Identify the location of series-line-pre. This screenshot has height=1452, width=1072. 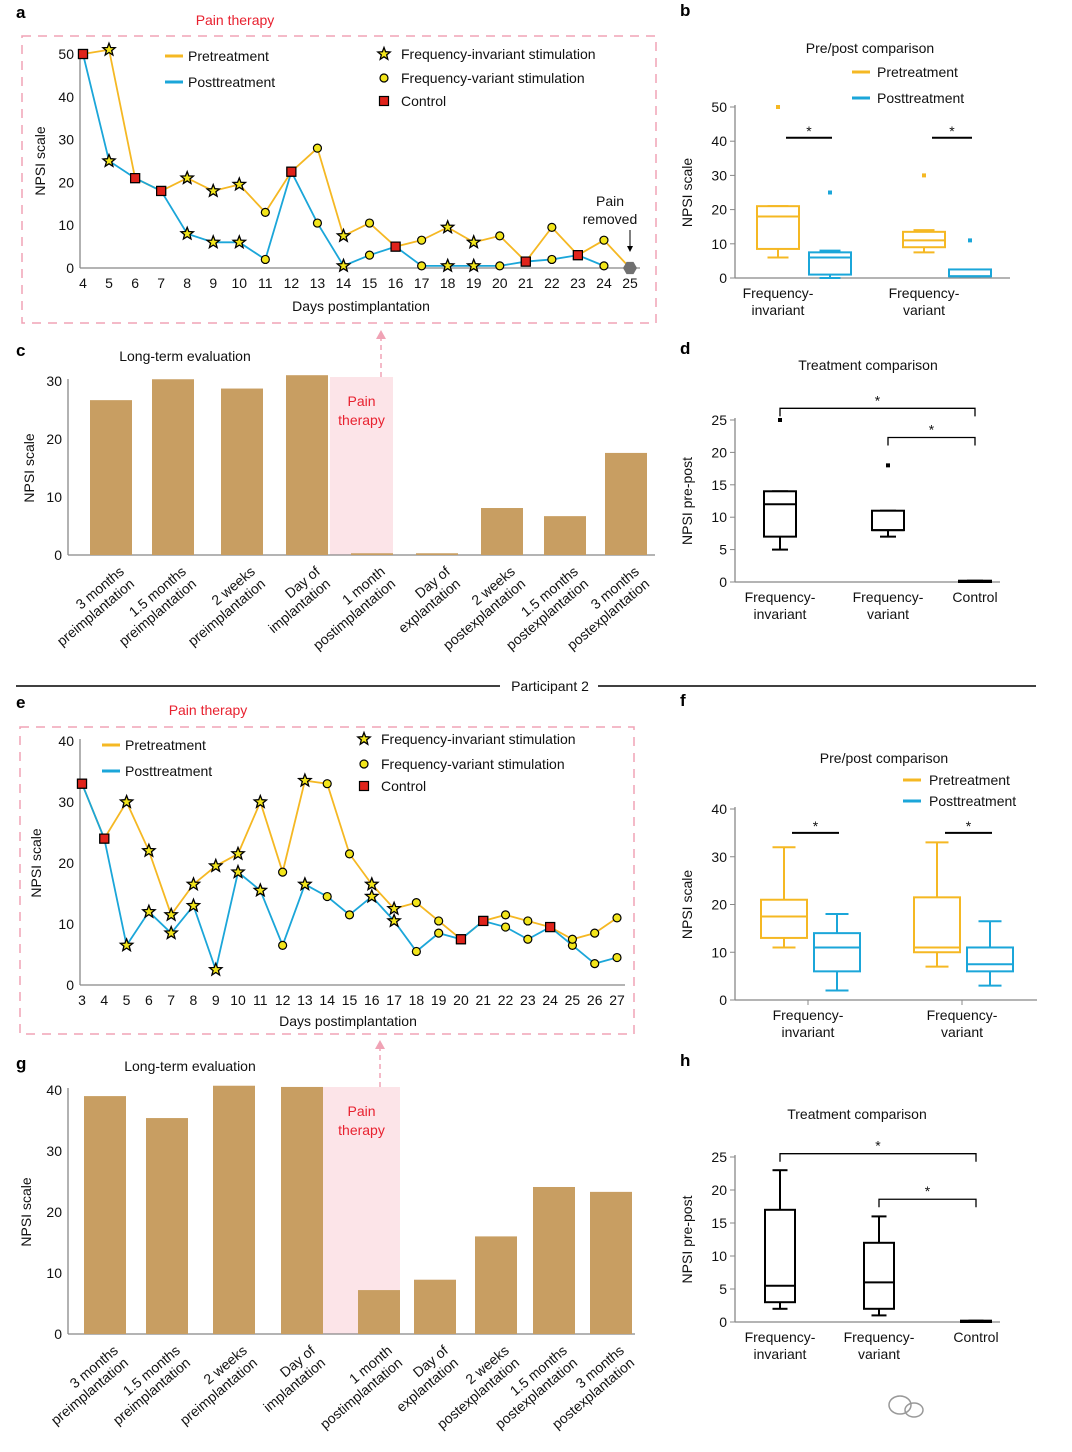
(356, 158).